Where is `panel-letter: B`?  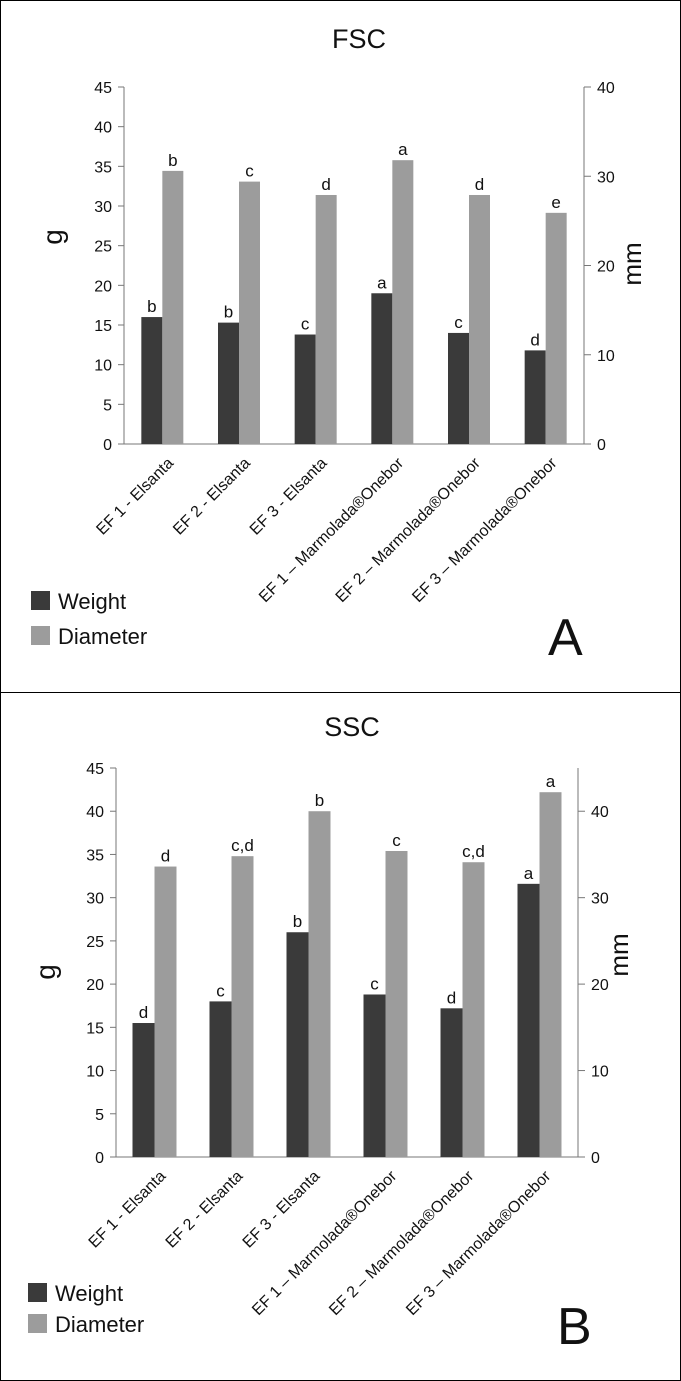
panel-letter: B is located at coordinates (574, 1327).